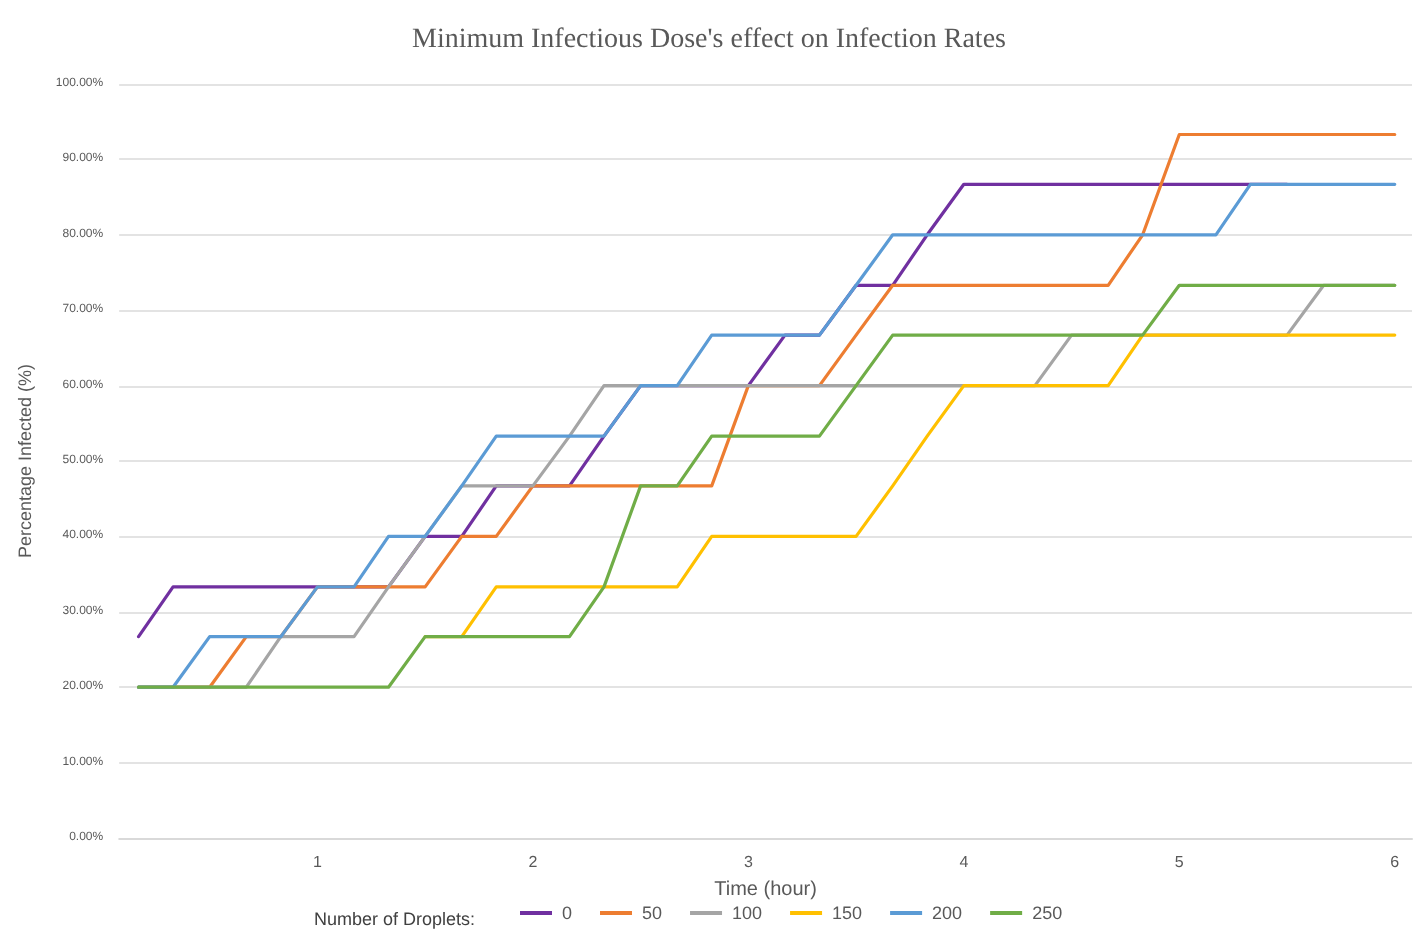 The image size is (1418, 934). I want to click on x-tick-label: 1, so click(317, 862).